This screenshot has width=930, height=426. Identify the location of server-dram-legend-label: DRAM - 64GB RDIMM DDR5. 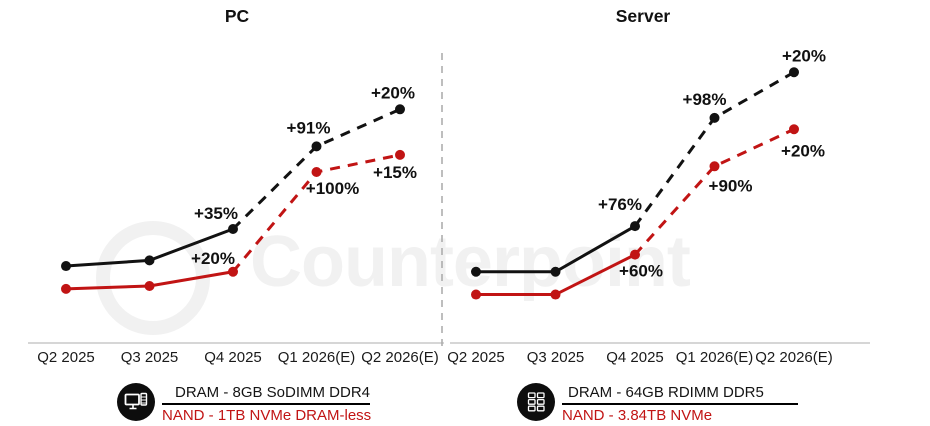
(680, 394).